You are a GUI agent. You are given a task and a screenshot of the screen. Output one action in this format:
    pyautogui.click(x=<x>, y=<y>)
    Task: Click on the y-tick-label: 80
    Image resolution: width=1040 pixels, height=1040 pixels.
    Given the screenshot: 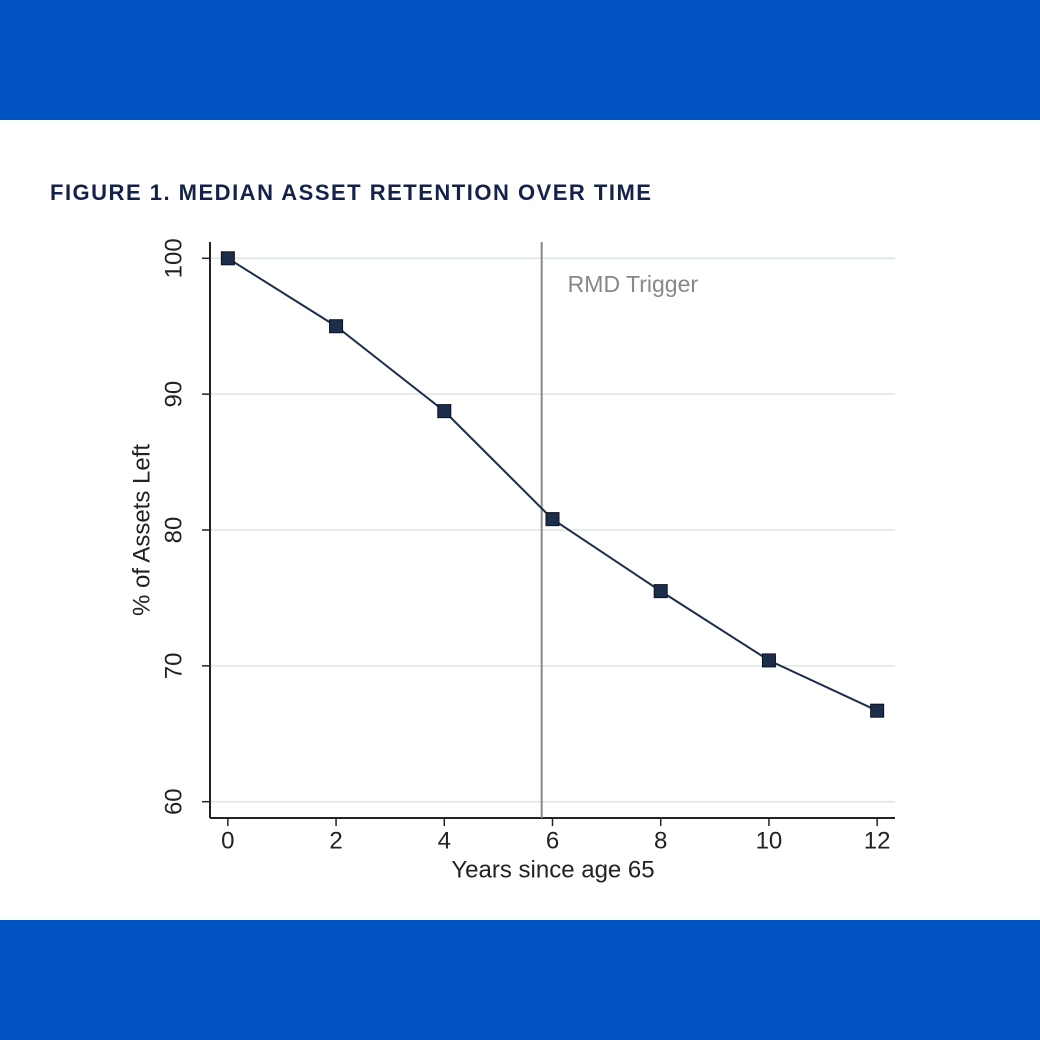 What is the action you would take?
    pyautogui.click(x=173, y=530)
    